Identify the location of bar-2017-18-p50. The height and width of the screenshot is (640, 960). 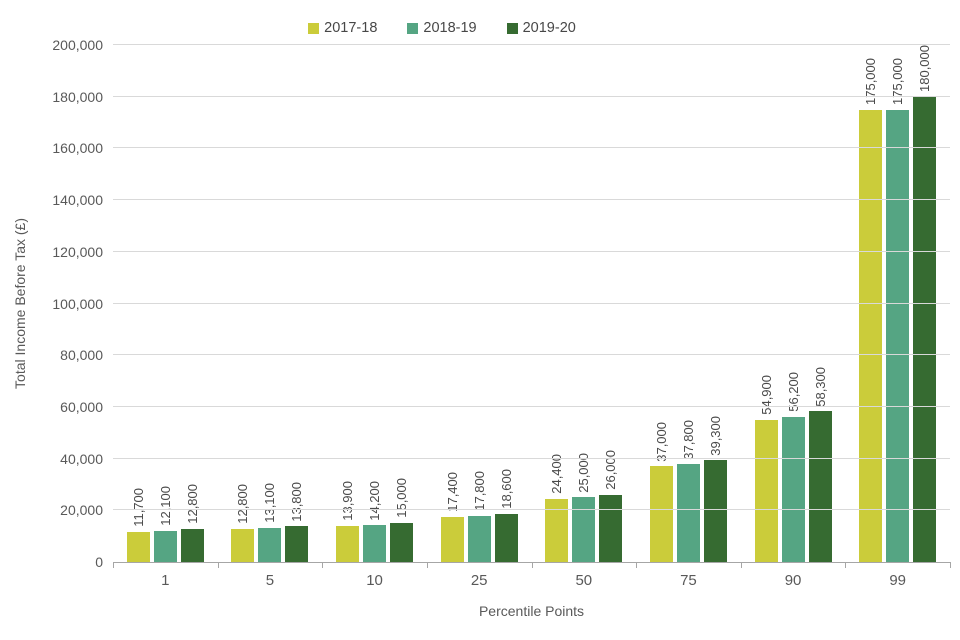
(557, 530).